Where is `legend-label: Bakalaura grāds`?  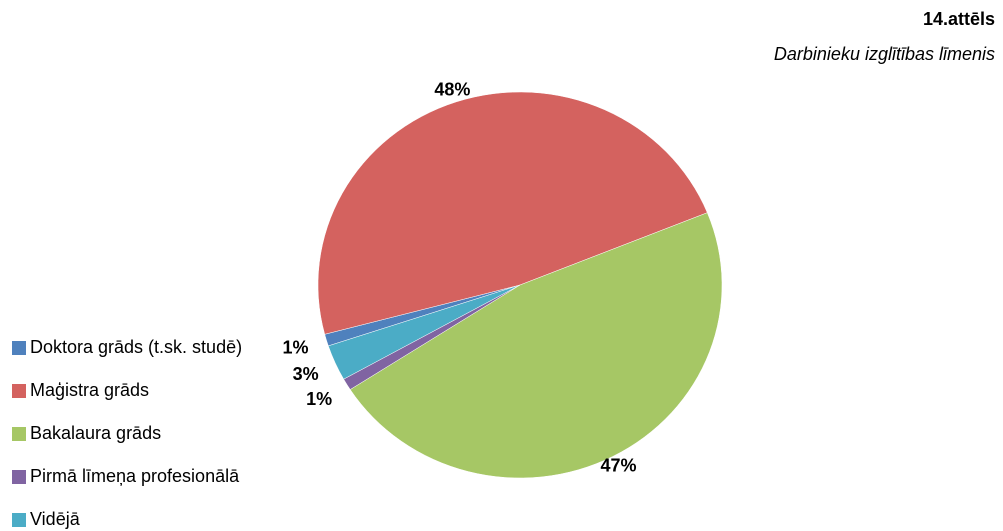 legend-label: Bakalaura grāds is located at coordinates (95, 433).